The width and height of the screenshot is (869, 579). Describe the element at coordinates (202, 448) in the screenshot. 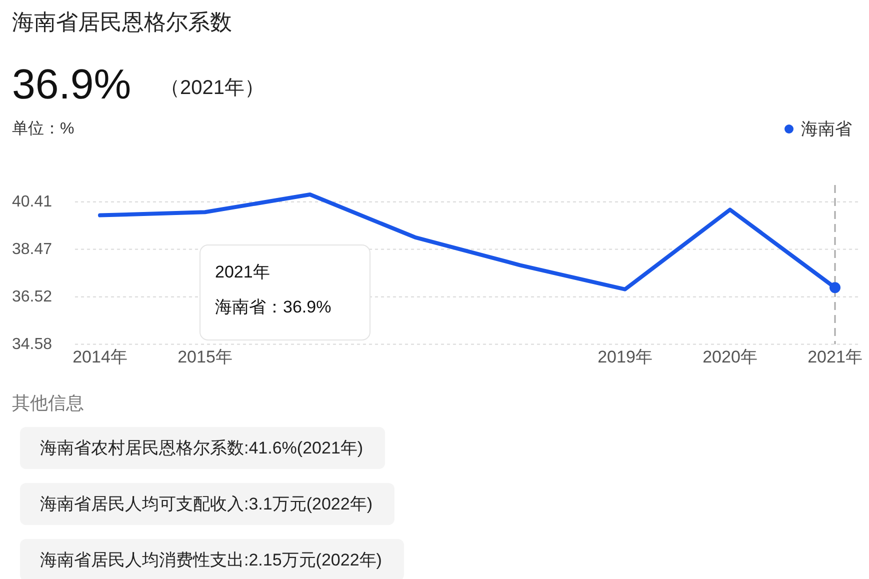

I see `text: 海南省农村居民恩格尔系数:41.6%(2021年)` at that location.